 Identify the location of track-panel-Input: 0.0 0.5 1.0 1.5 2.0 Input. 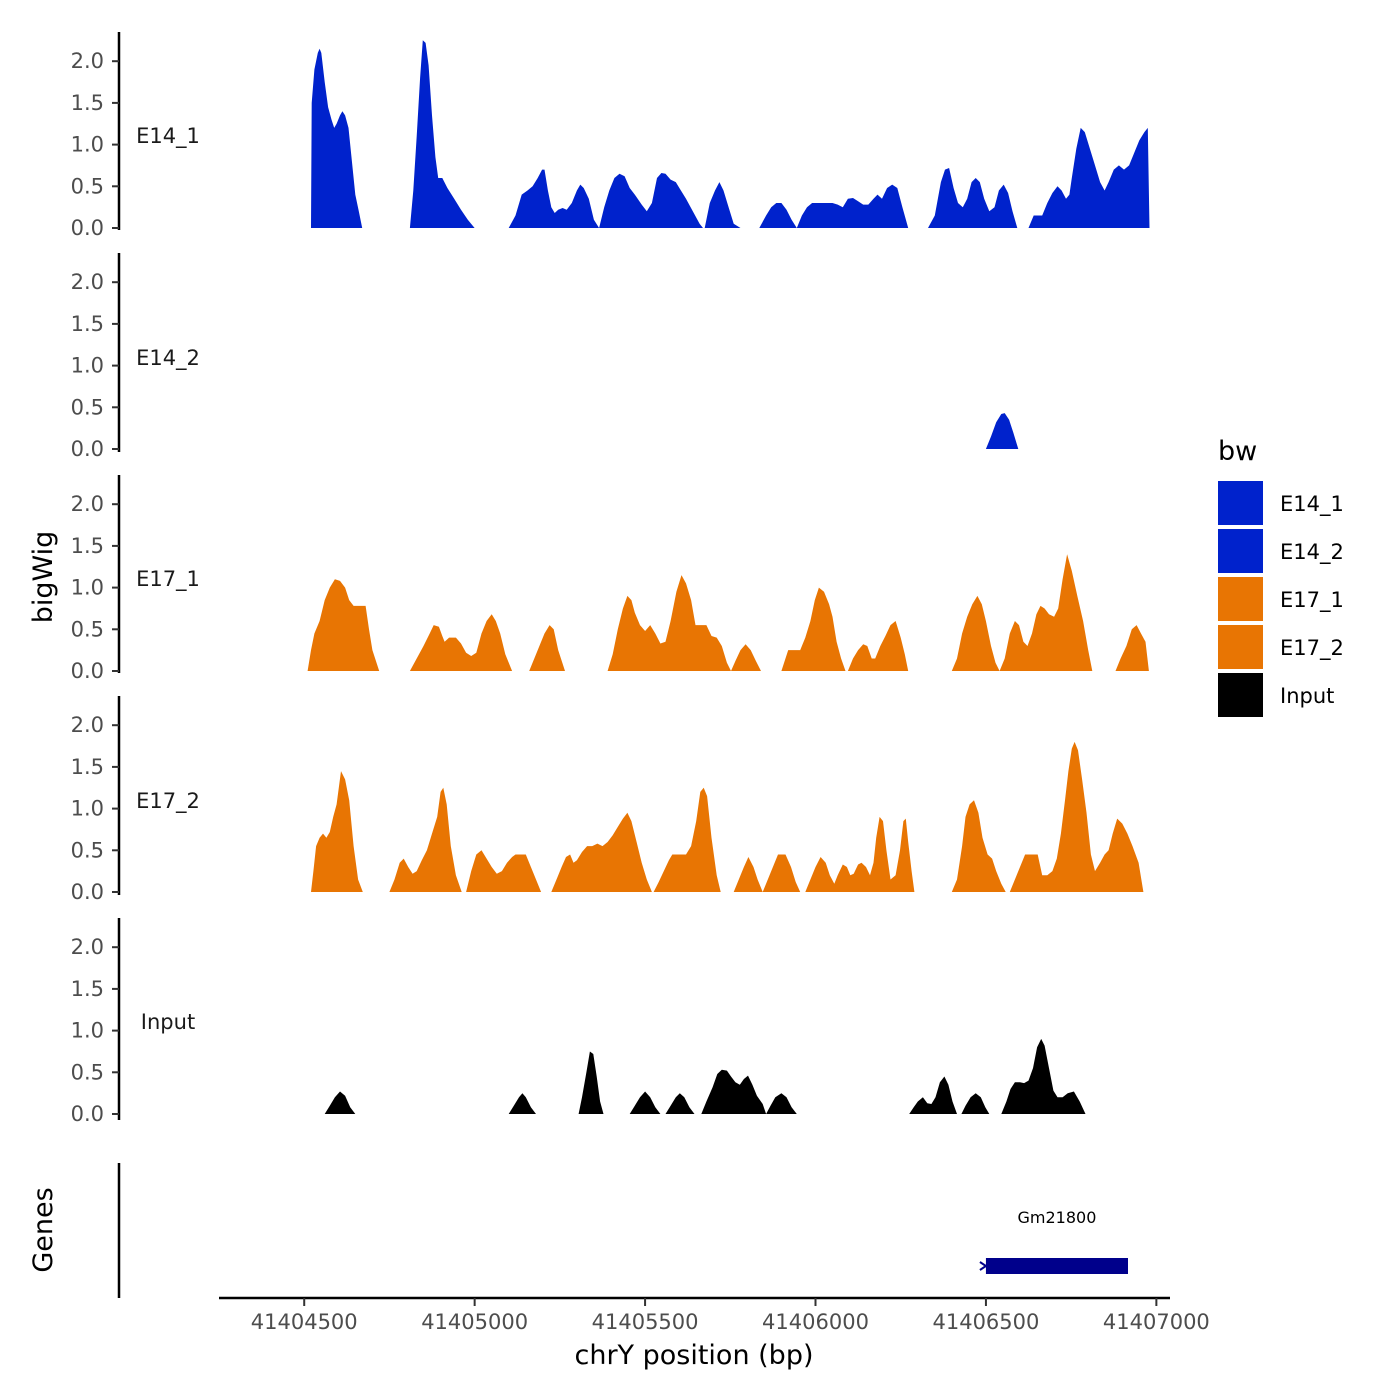
(578, 1022).